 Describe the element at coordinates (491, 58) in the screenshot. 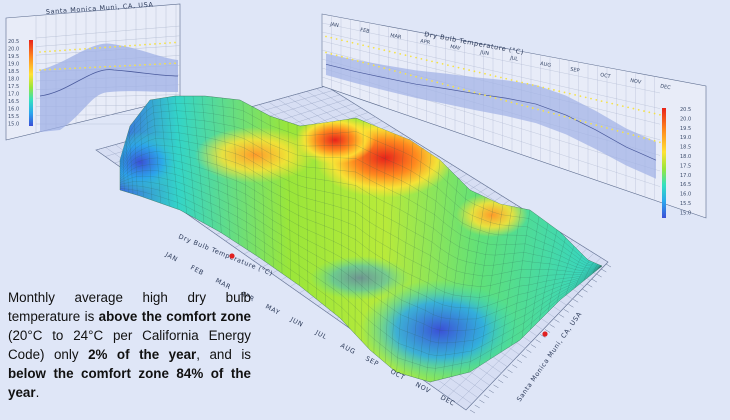

I see `right-panel-grid-line` at that location.